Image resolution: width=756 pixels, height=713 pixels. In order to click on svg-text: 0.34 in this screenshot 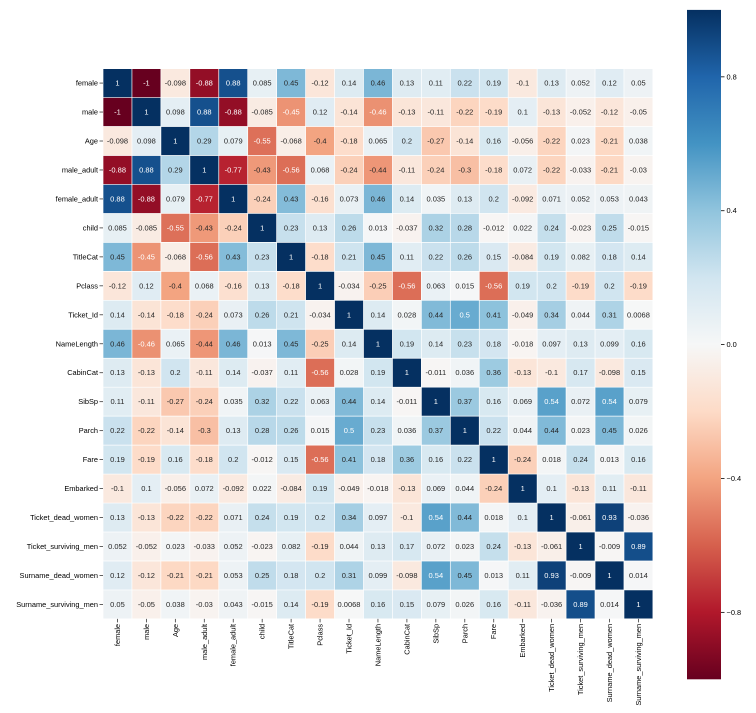, I will do `click(551, 314)`.